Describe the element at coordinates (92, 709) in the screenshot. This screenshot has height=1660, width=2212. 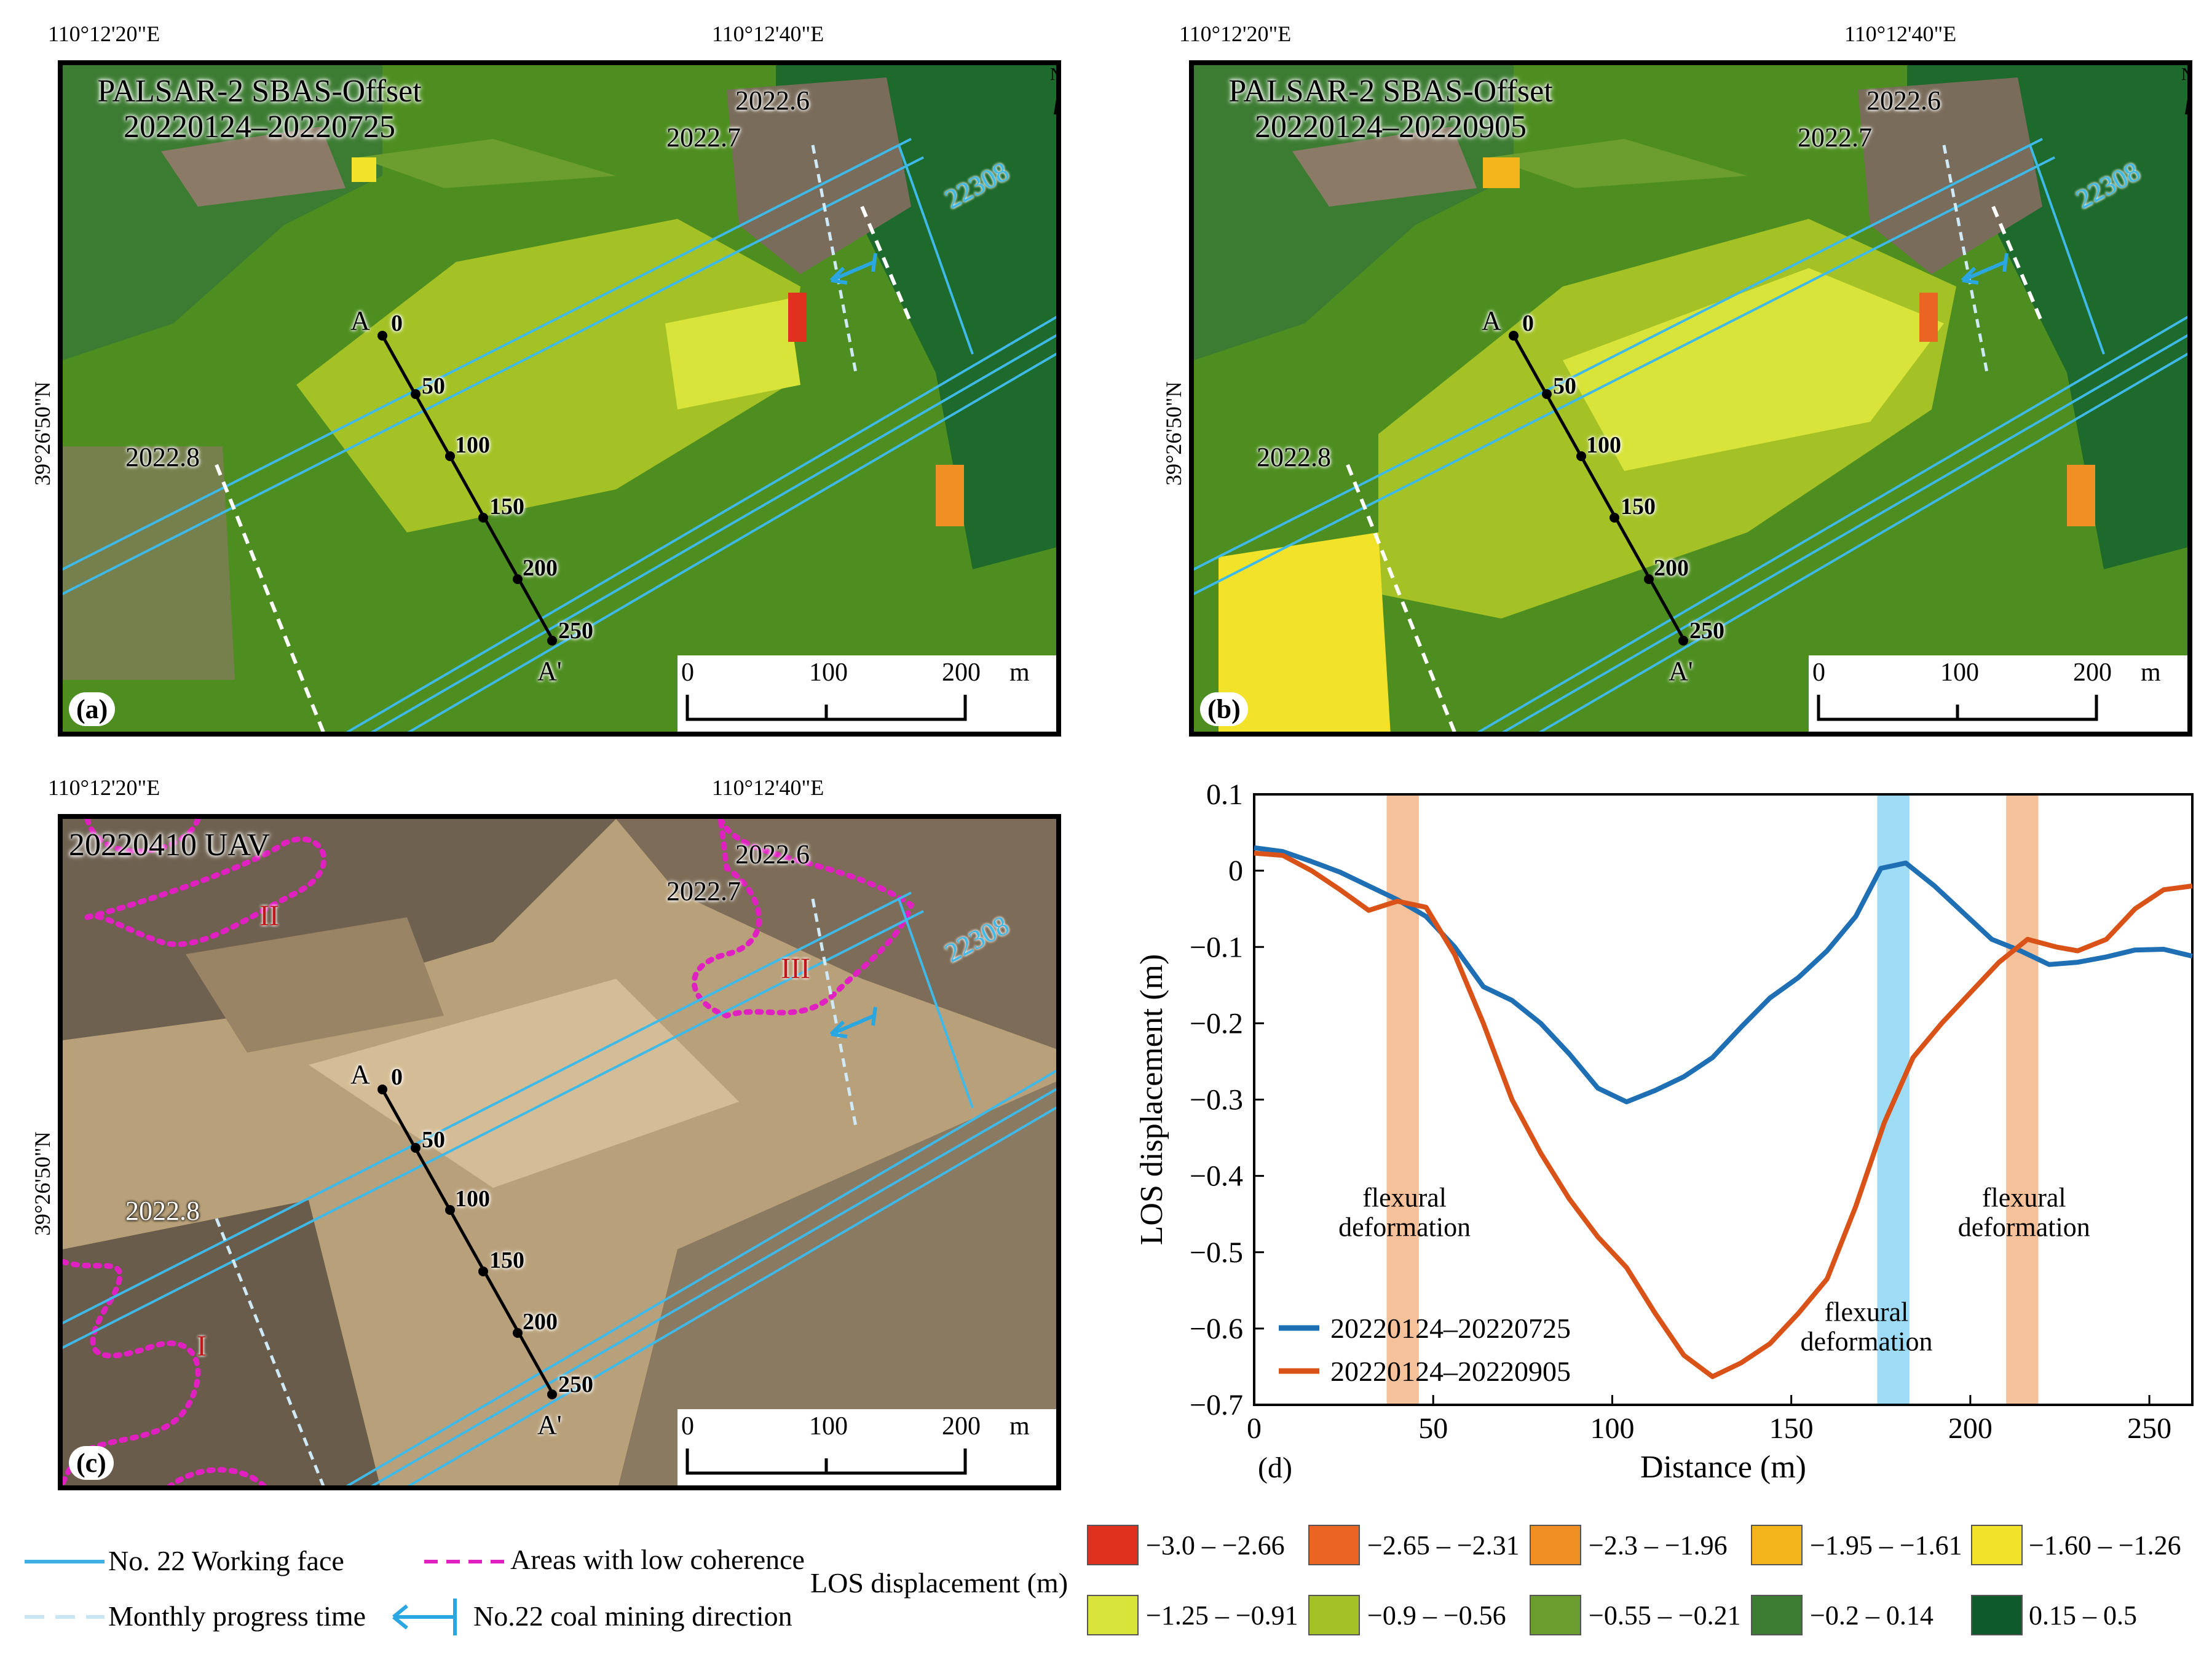
I see `panel-letter-a: (a)` at that location.